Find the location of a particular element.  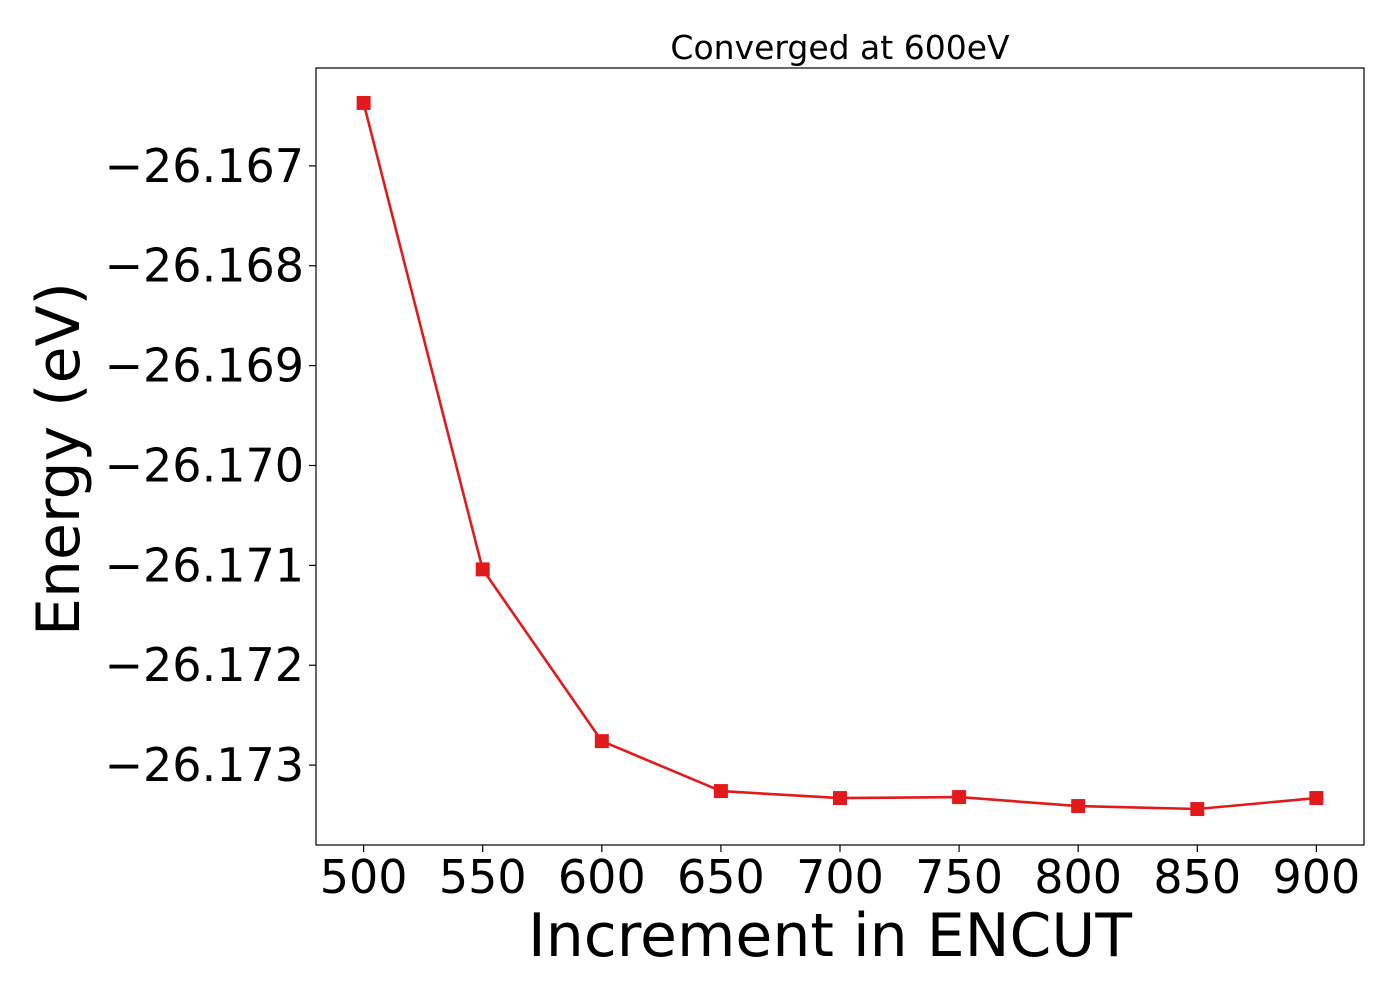

x-tick-label: 700 is located at coordinates (840, 877).